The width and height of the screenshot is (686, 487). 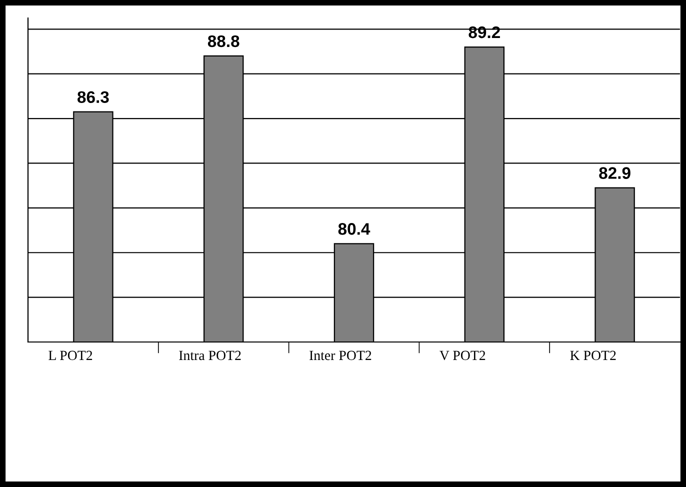 What do you see at coordinates (593, 355) in the screenshot?
I see `x-tick-label: K POT2` at bounding box center [593, 355].